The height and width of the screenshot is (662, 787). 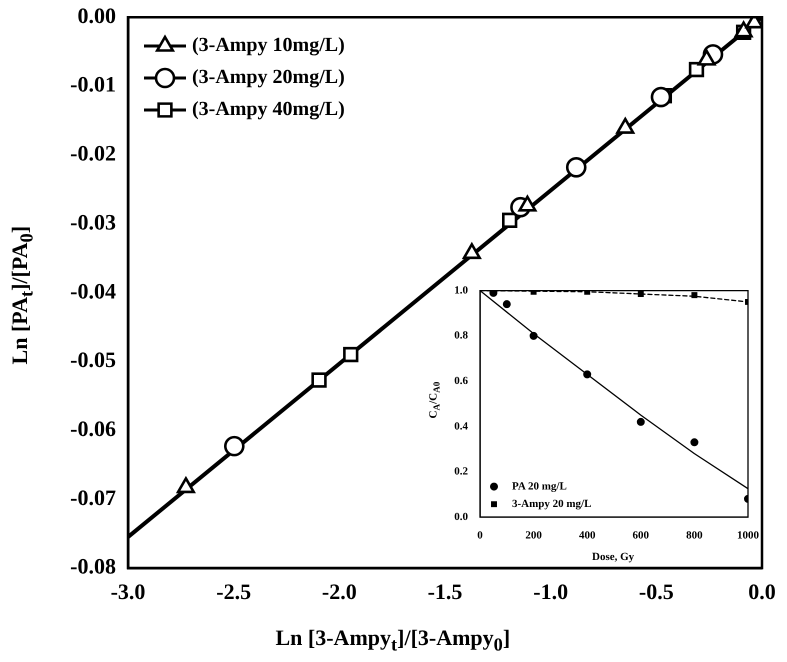 What do you see at coordinates (234, 591) in the screenshot?
I see `x-tick-label: -2.5` at bounding box center [234, 591].